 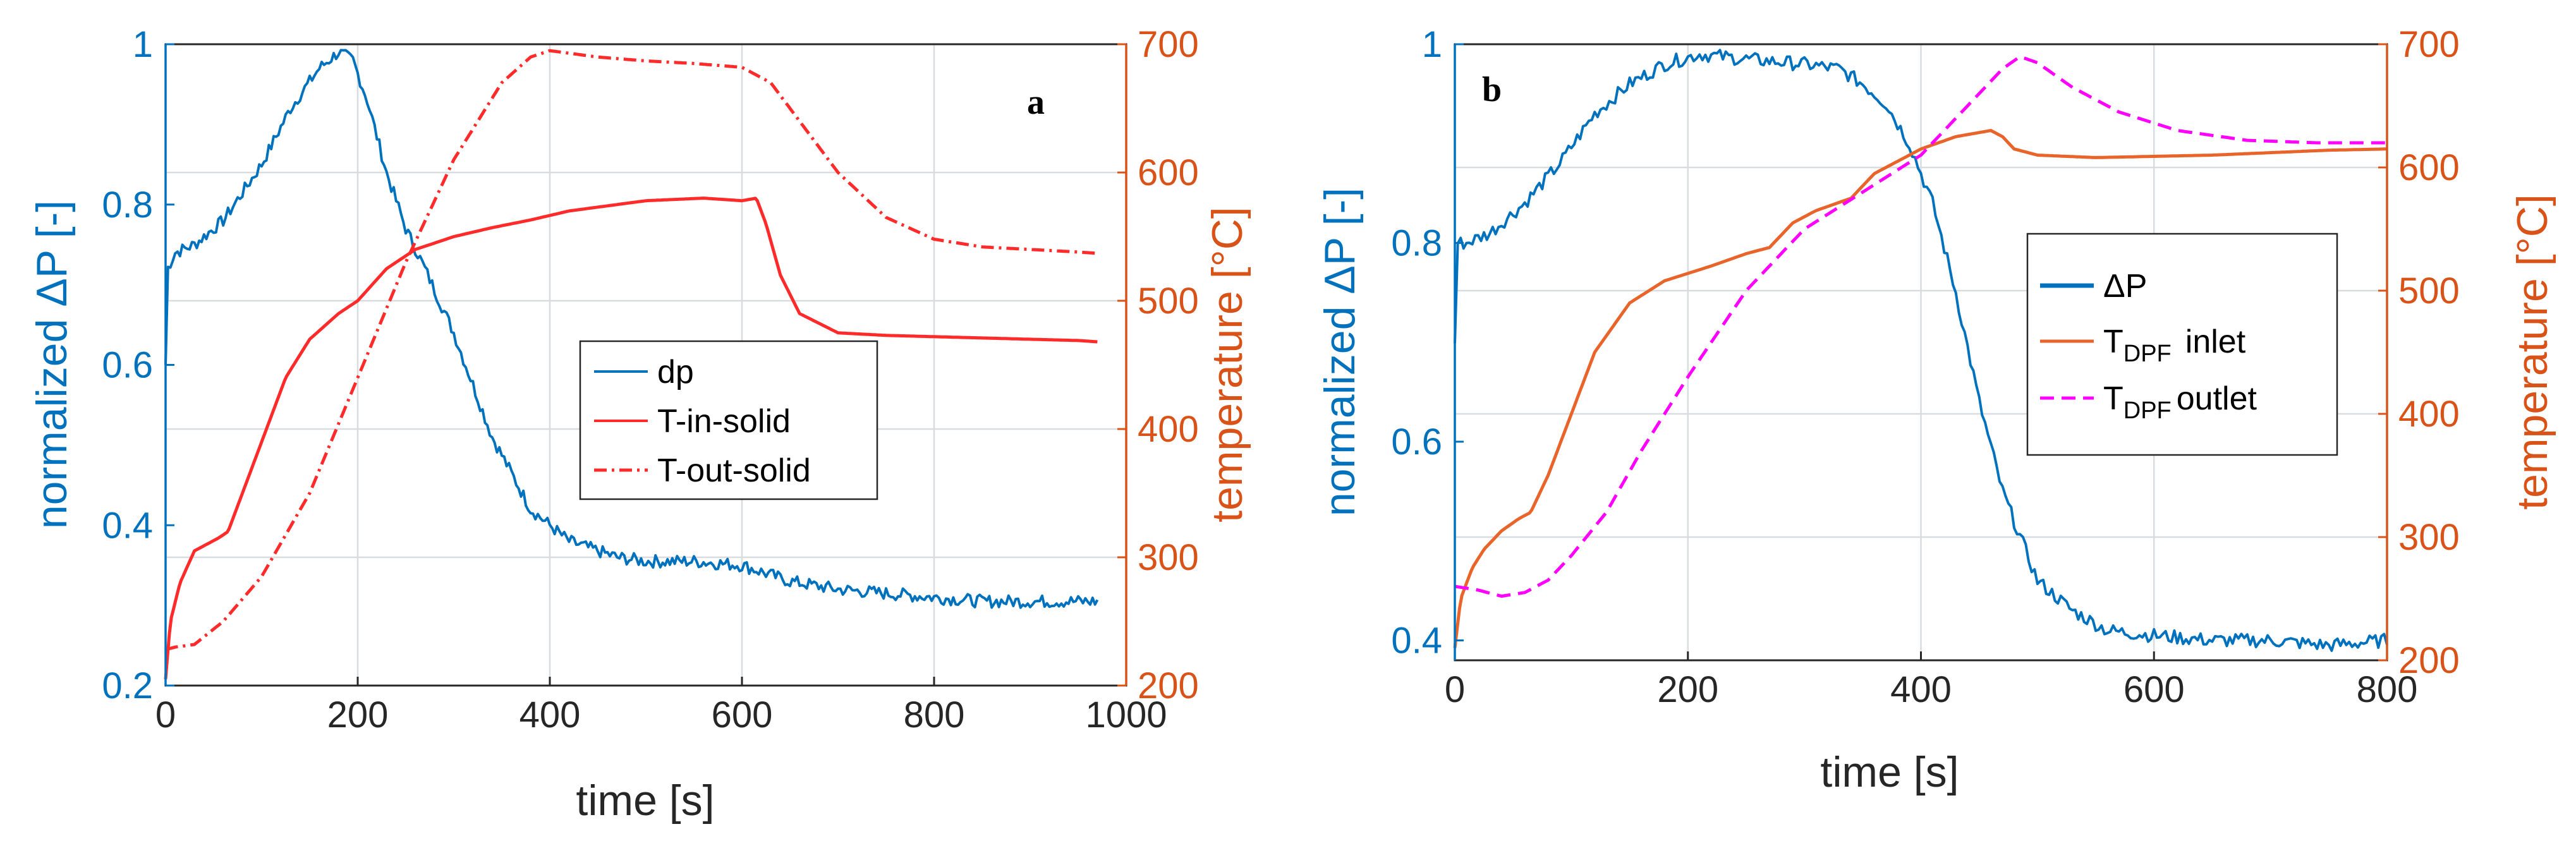 I want to click on panel-a-ylabel-left: normalized ΔP [-], so click(x=52, y=365).